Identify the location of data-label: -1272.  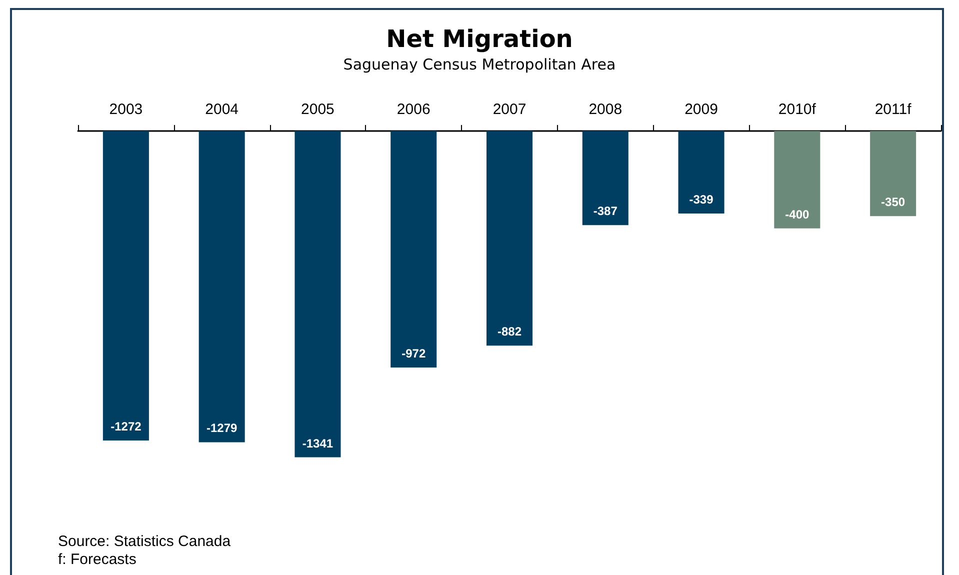
(126, 427).